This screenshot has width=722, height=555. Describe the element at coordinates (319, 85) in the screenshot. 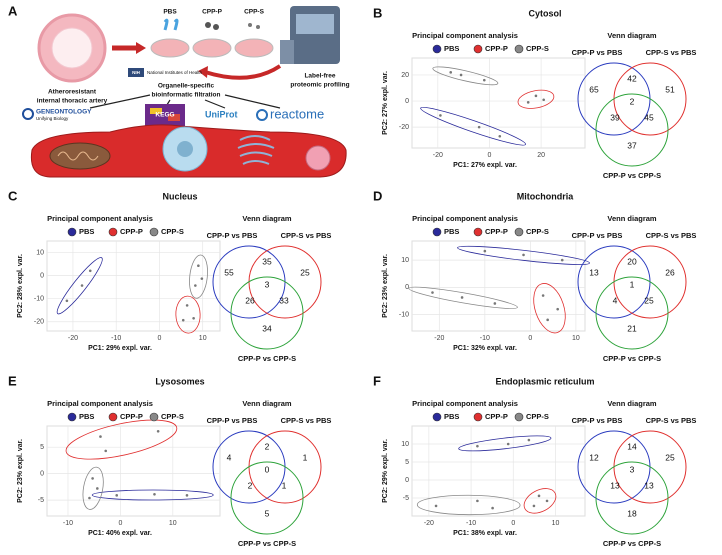

I see `profiling-label: proteomic profiling` at that location.